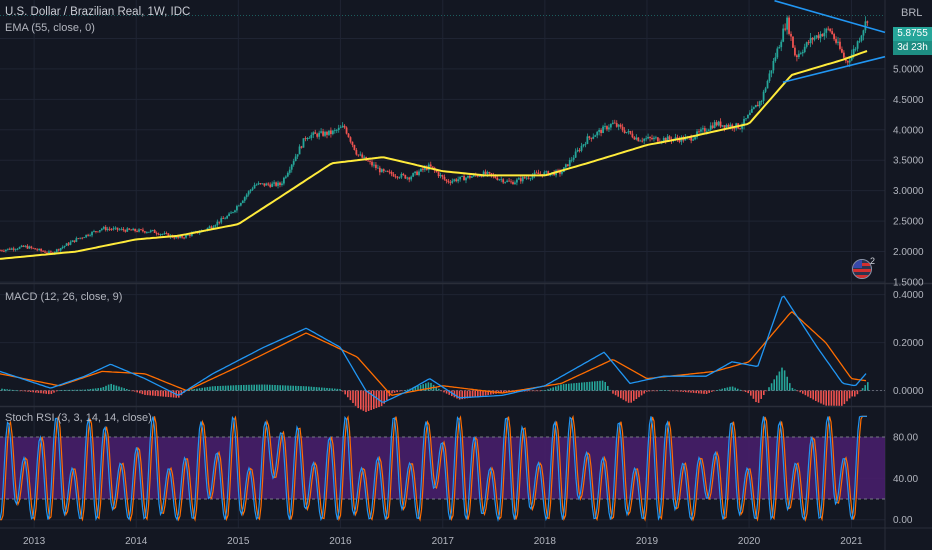 The height and width of the screenshot is (550, 932). What do you see at coordinates (912, 34) in the screenshot?
I see `last-price-badge: 5.8755` at bounding box center [912, 34].